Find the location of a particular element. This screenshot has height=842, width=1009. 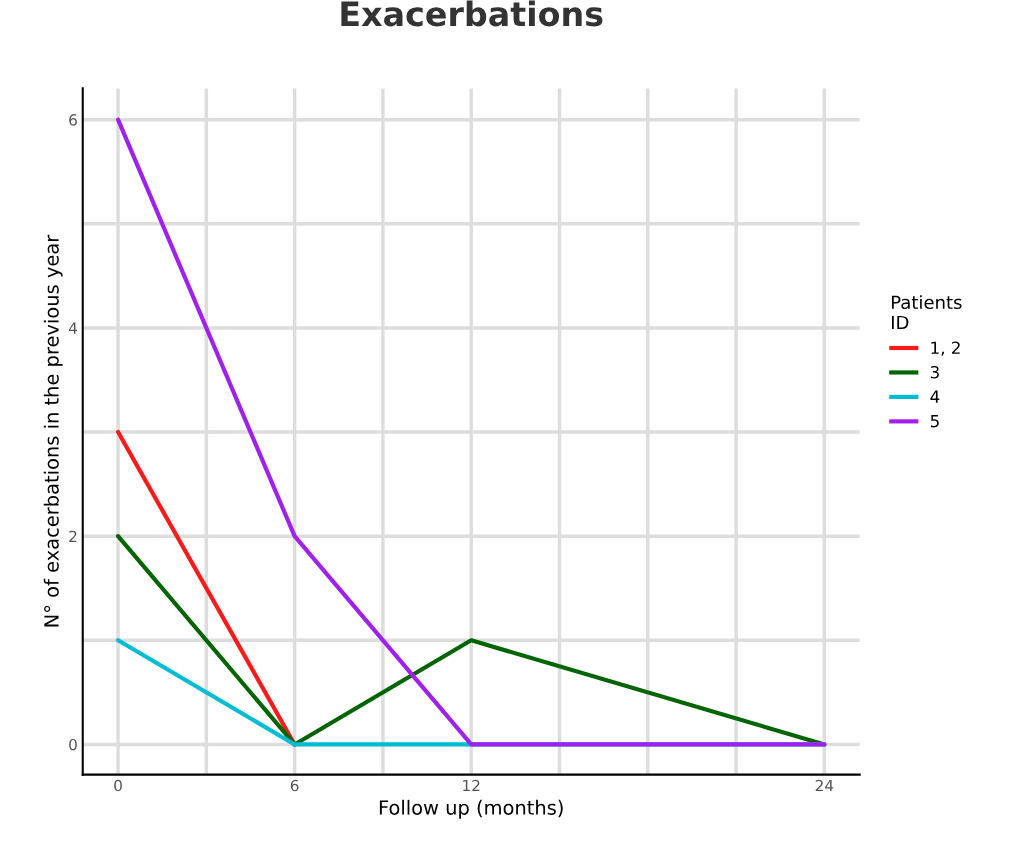

y-tick-label: 0 is located at coordinates (73, 744).